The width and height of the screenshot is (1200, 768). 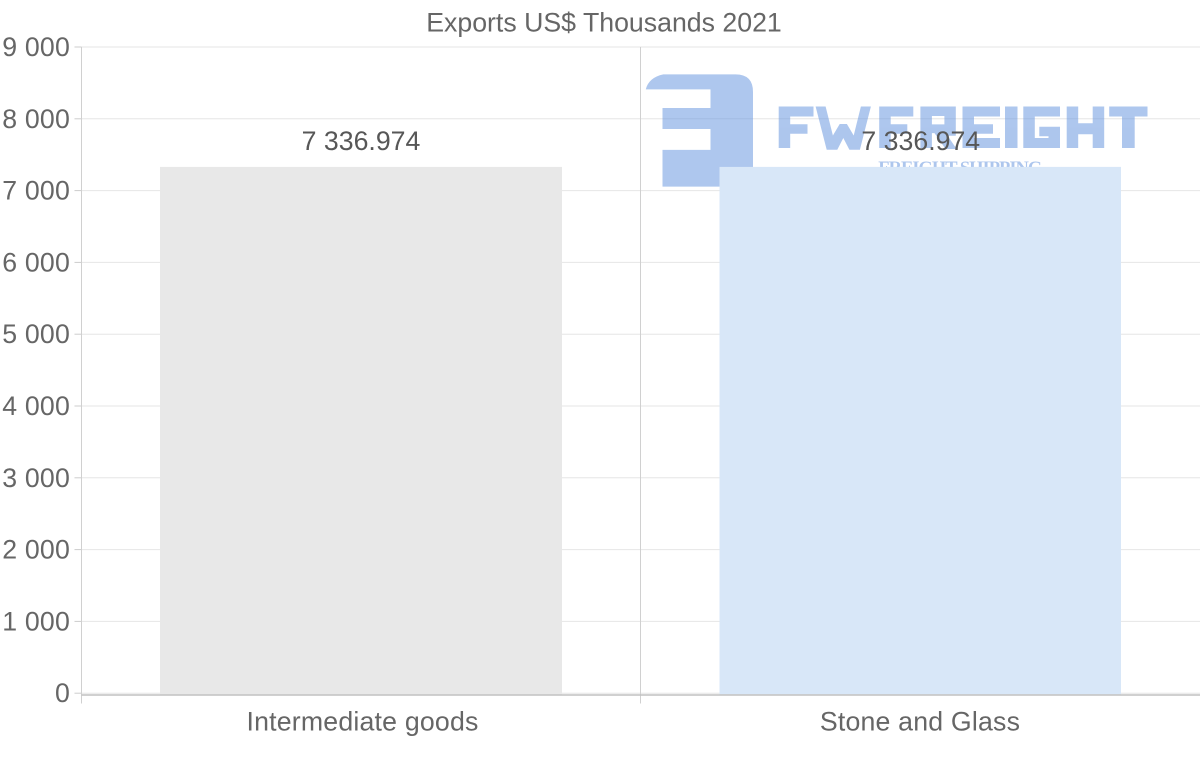 What do you see at coordinates (36, 478) in the screenshot?
I see `svg-text: 3 000` at bounding box center [36, 478].